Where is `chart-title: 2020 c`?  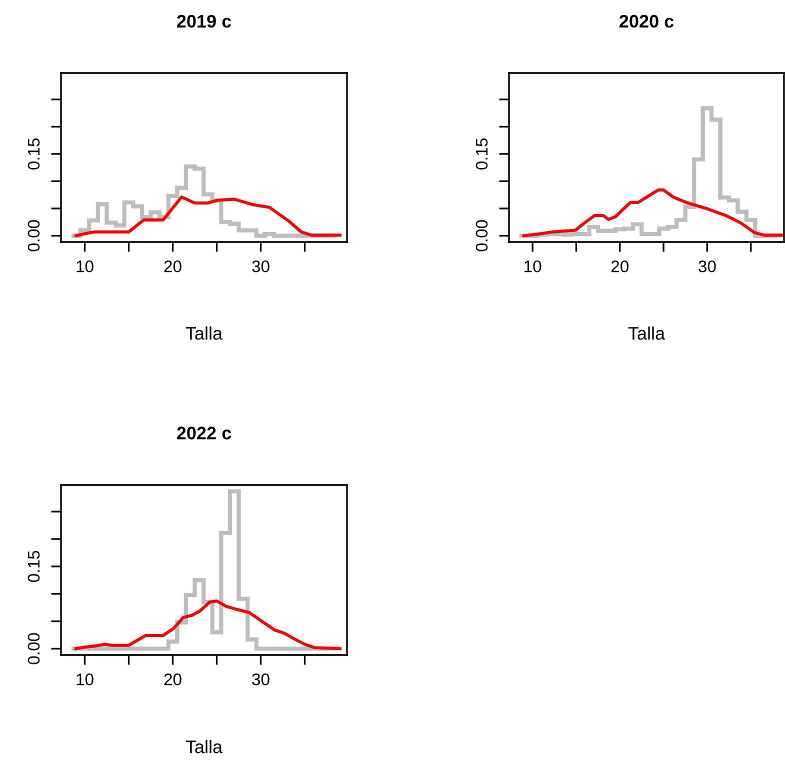
chart-title: 2020 c is located at coordinates (647, 21).